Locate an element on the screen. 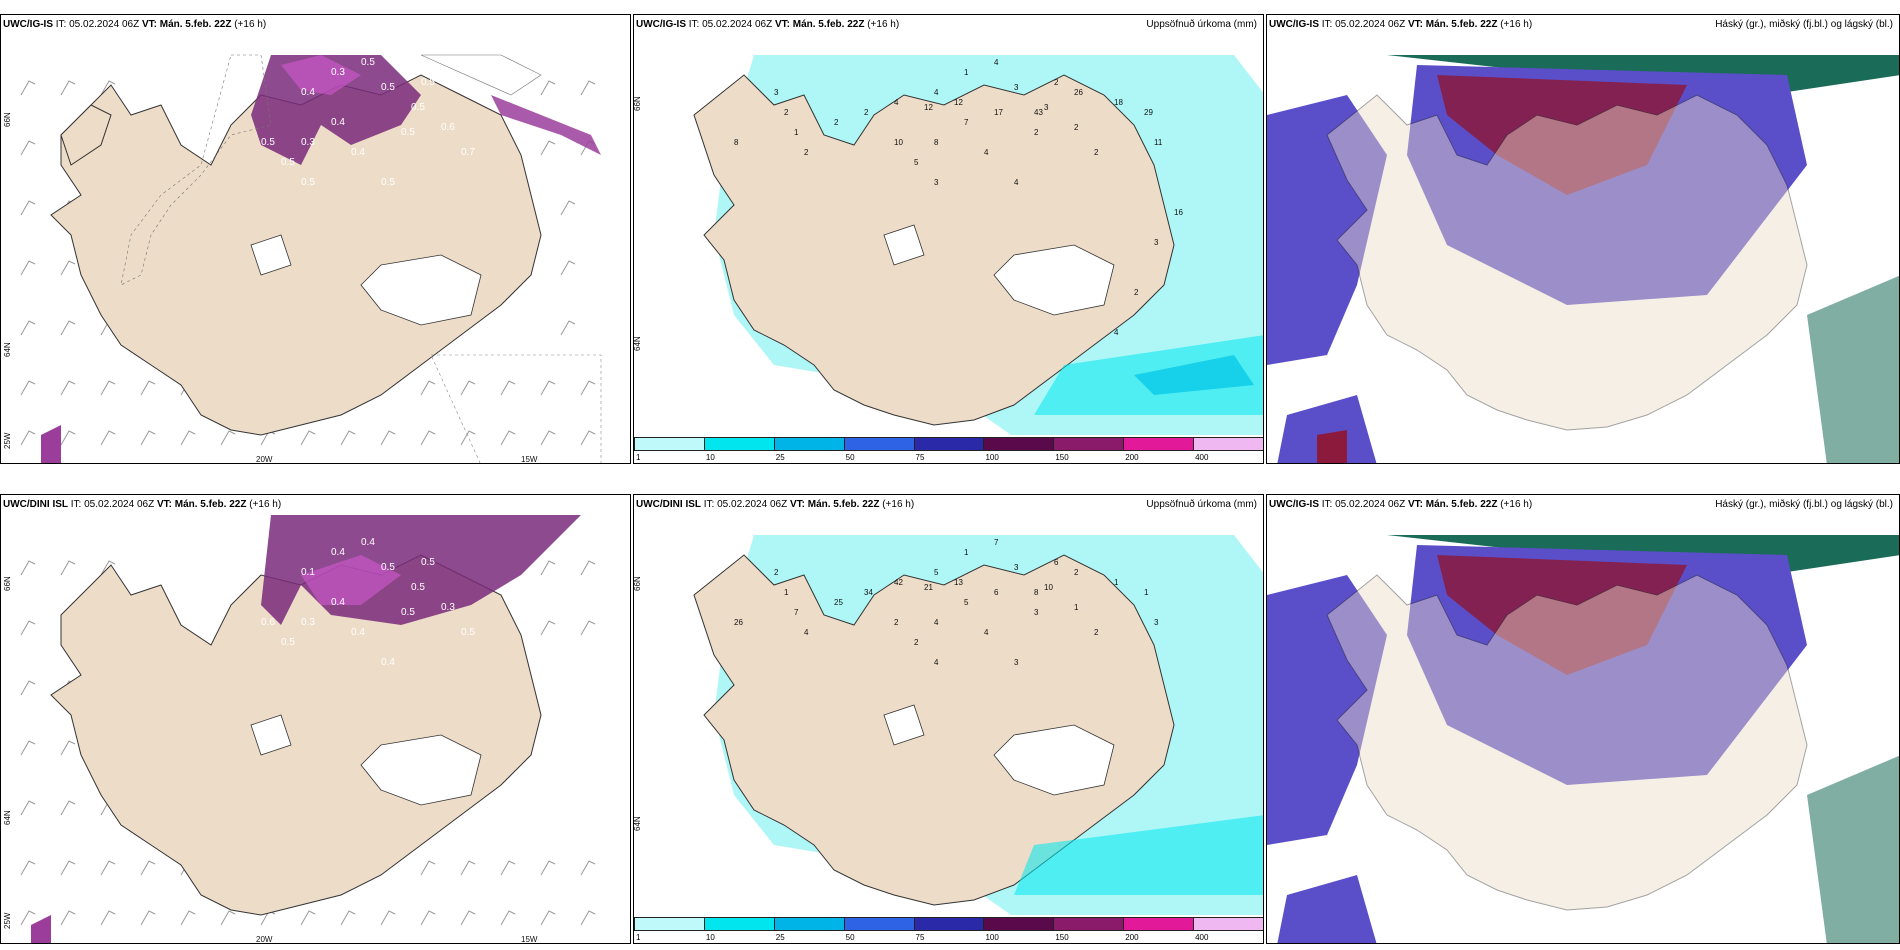  map-value-label: 17 is located at coordinates (998, 112).